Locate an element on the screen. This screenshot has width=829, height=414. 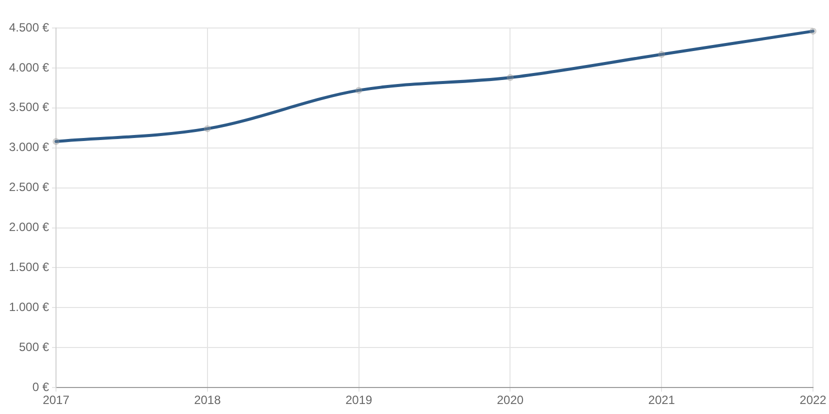
y-tick-label: 2.000 € is located at coordinates (29, 227).